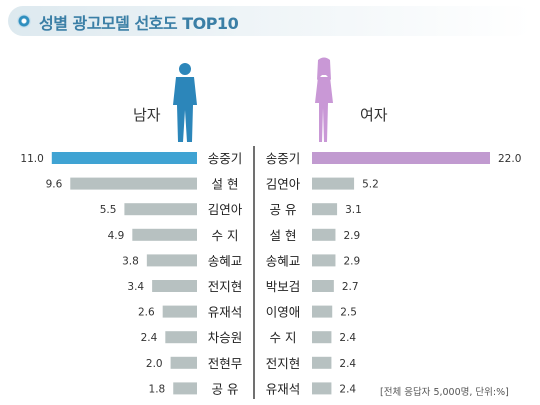 The width and height of the screenshot is (540, 405). I want to click on female-category-label: 설 현, so click(283, 235).